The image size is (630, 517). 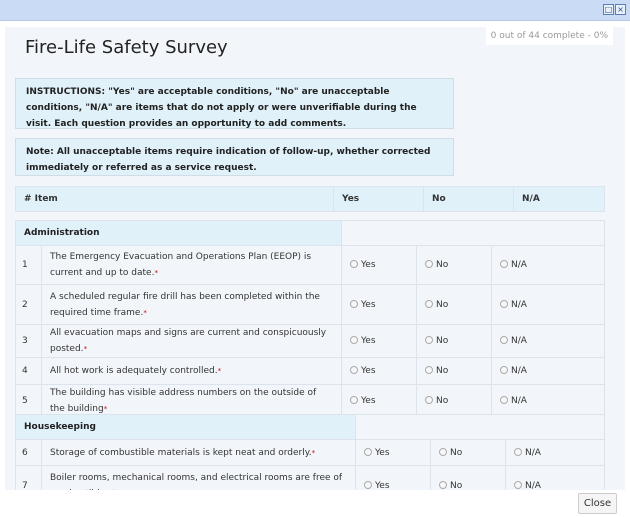 What do you see at coordinates (185, 427) in the screenshot?
I see `section-title: Housekeeping` at bounding box center [185, 427].